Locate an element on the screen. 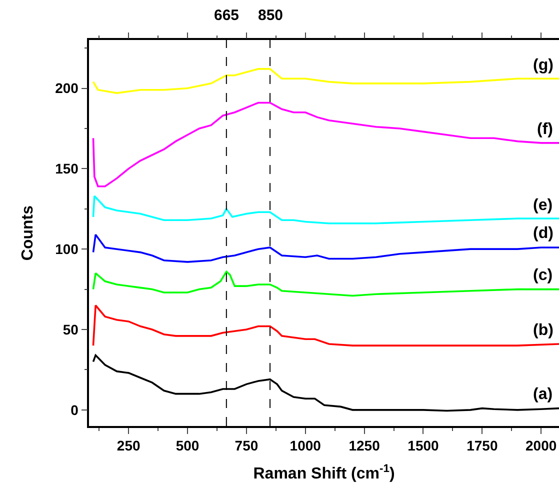  y-tick-label: 150 is located at coordinates (67, 168).